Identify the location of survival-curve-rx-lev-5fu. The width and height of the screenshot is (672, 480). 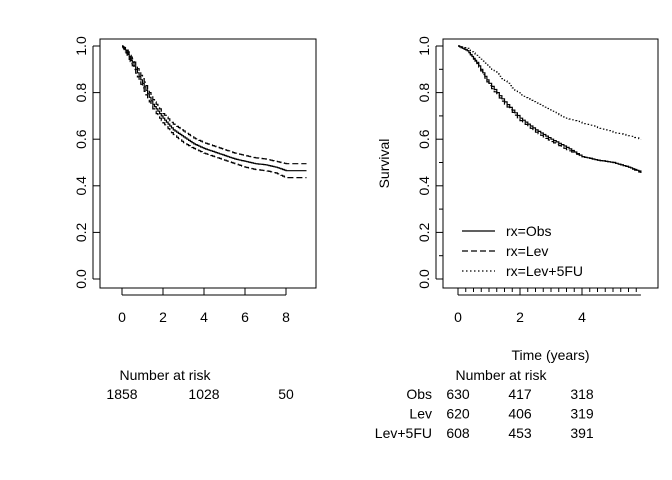
(550, 92).